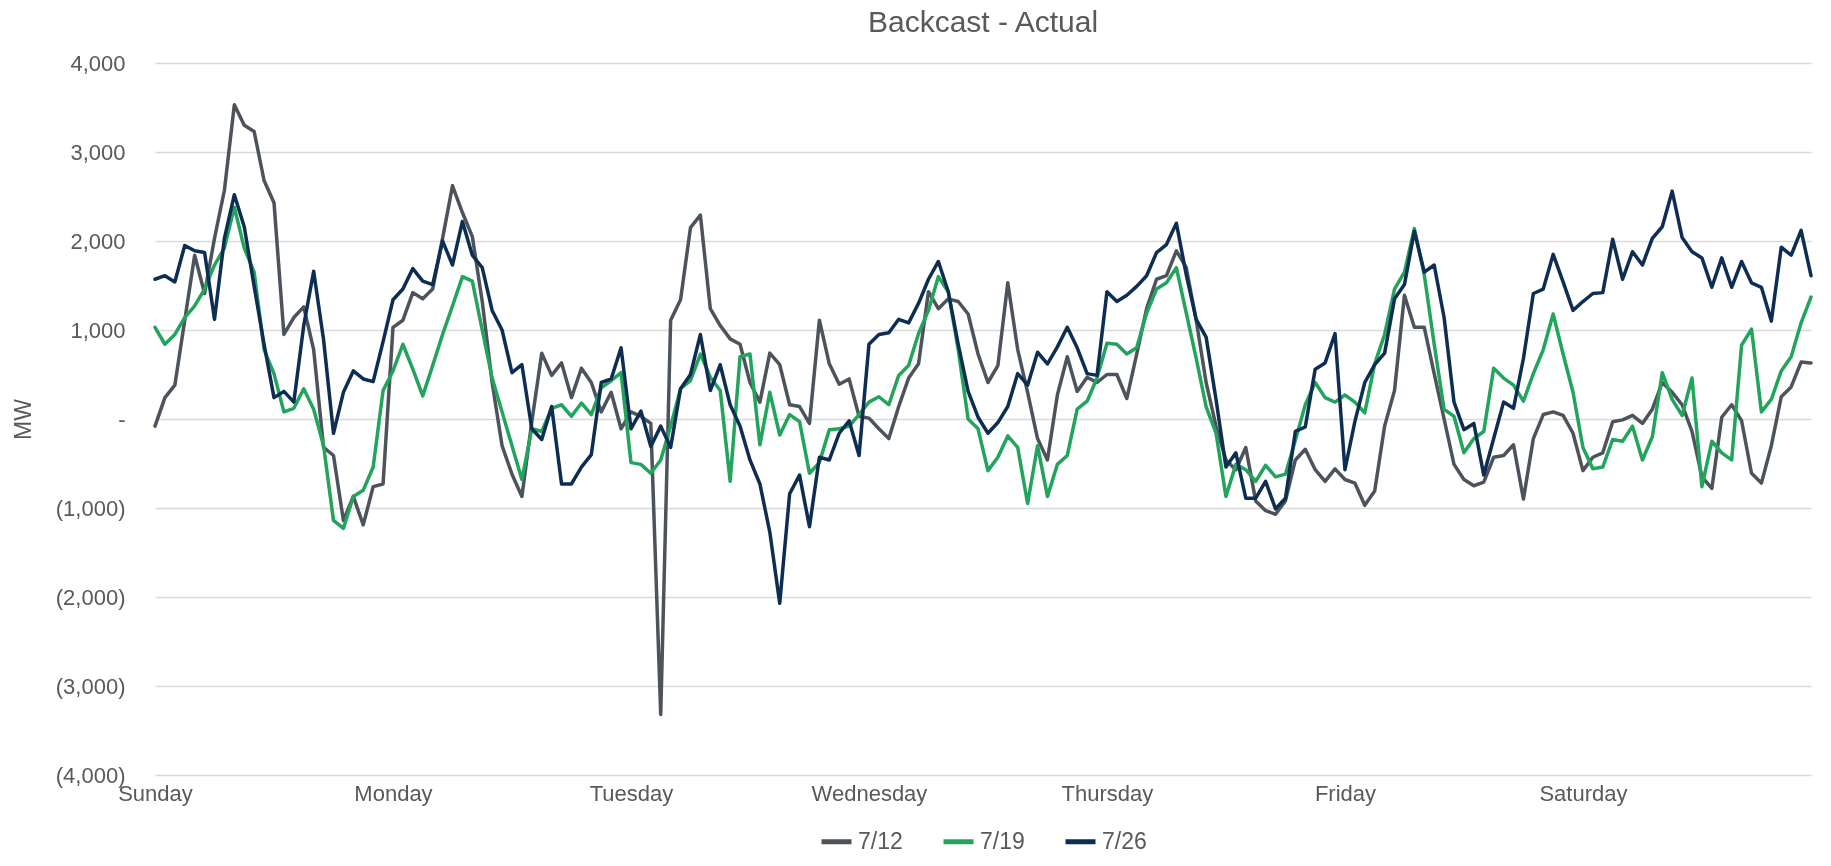 The height and width of the screenshot is (866, 1831). I want to click on x-tick-label: Thursday, so click(1107, 793).